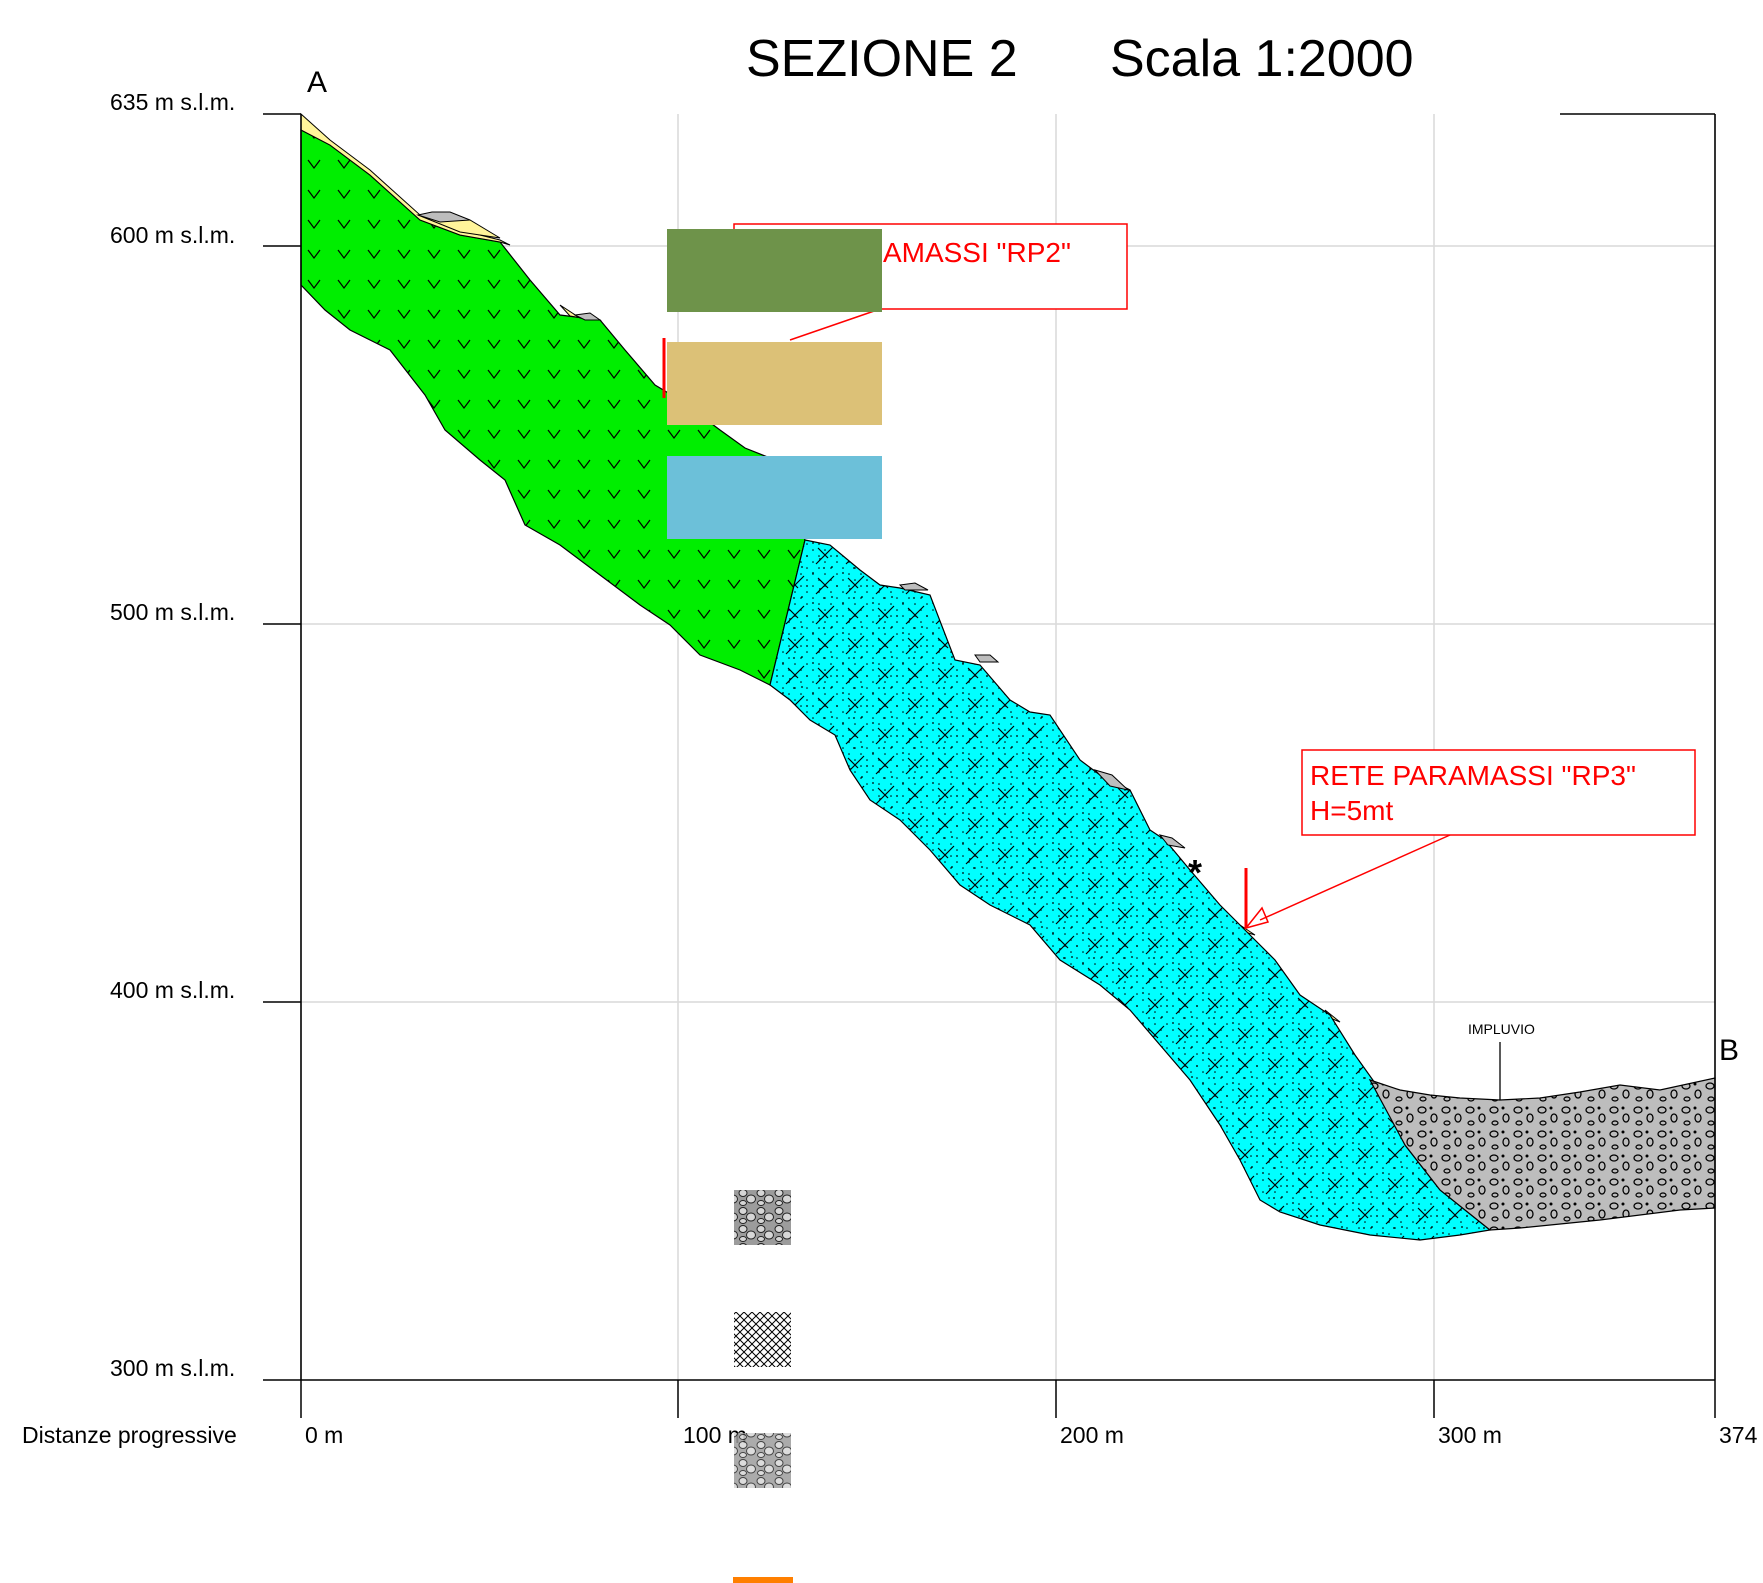 Image resolution: width=1763 pixels, height=1583 pixels. I want to click on rp3-annotation: RETE PARAMASSI "RP3" H=5mt, so click(1469, 839).